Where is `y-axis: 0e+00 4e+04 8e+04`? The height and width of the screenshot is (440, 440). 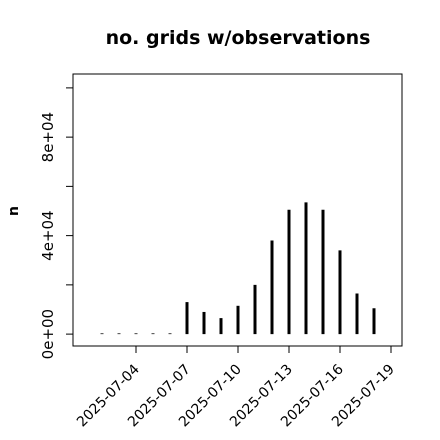
y-axis: 0e+00 4e+04 8e+04 is located at coordinates (56, 223).